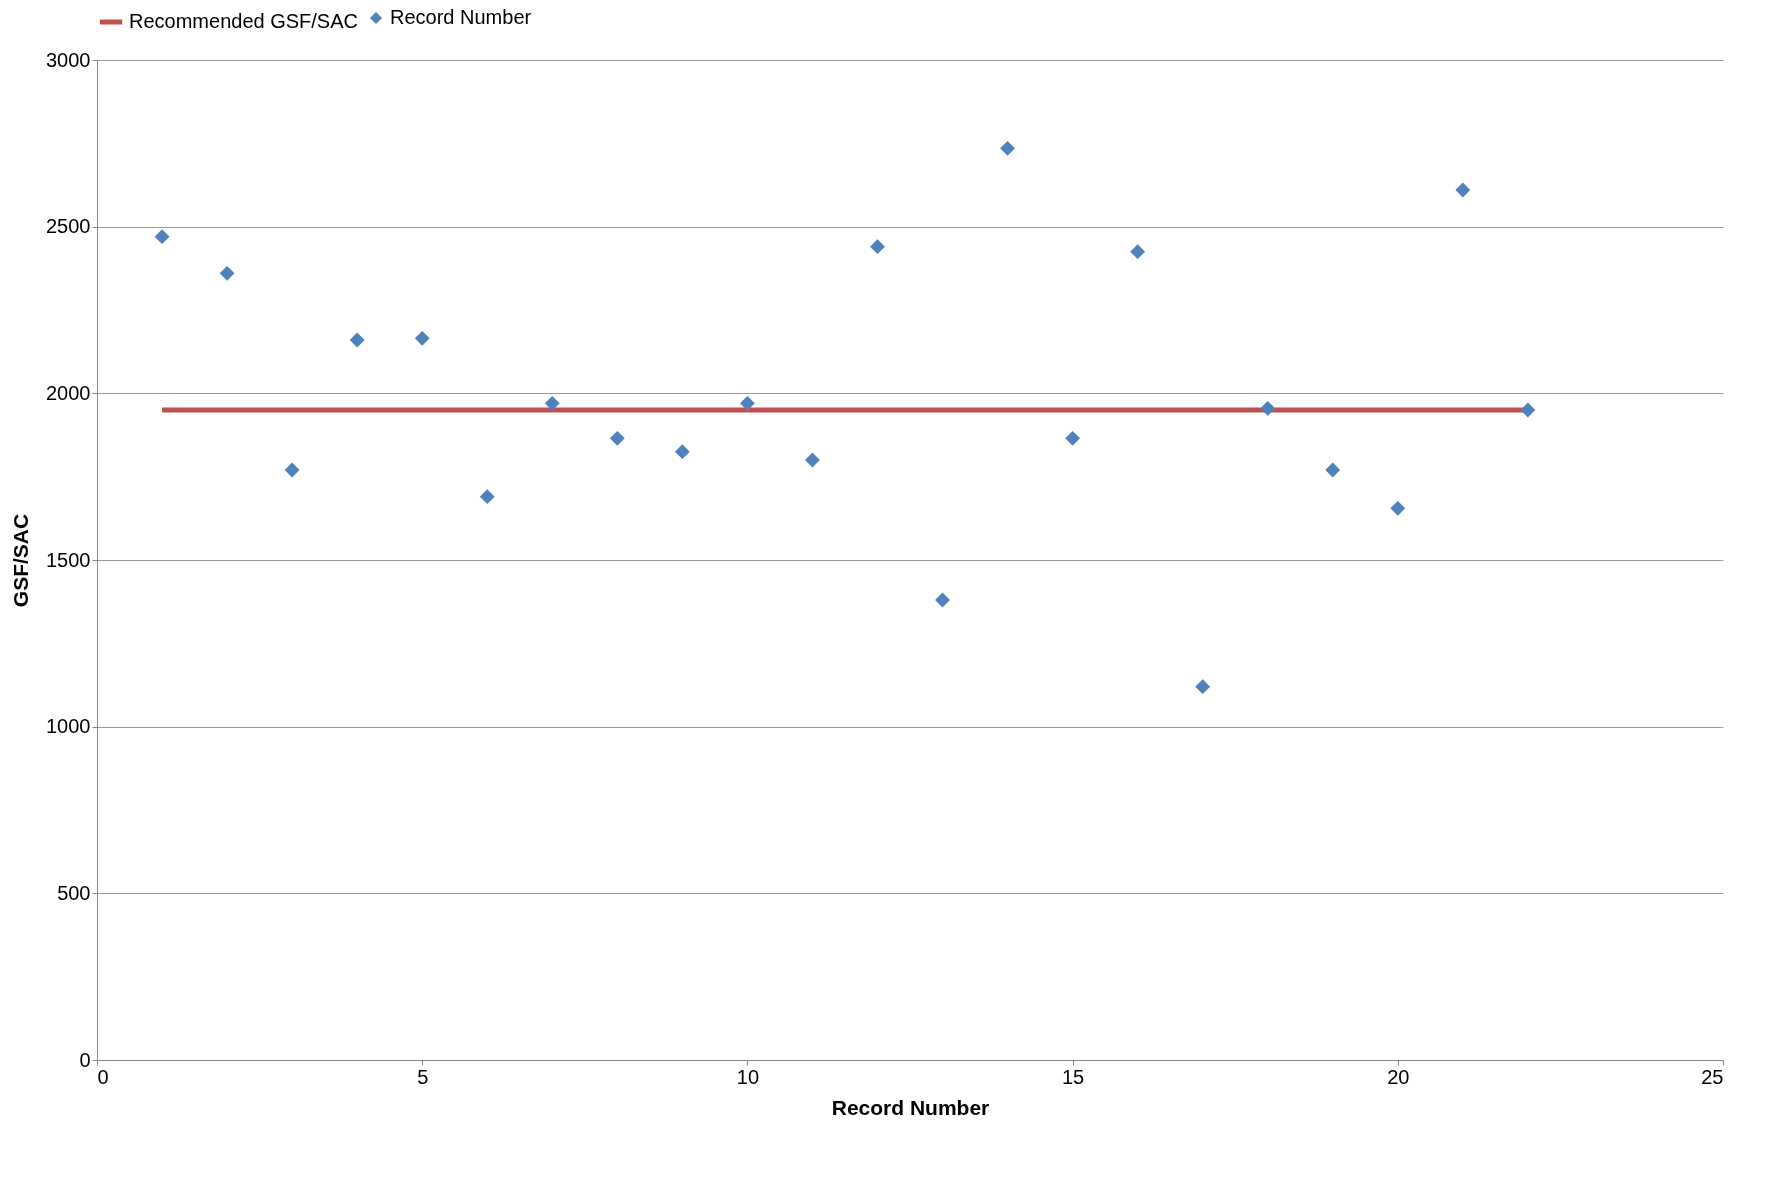 The width and height of the screenshot is (1783, 1183). I want to click on x-tick-label: 15, so click(1073, 1076).